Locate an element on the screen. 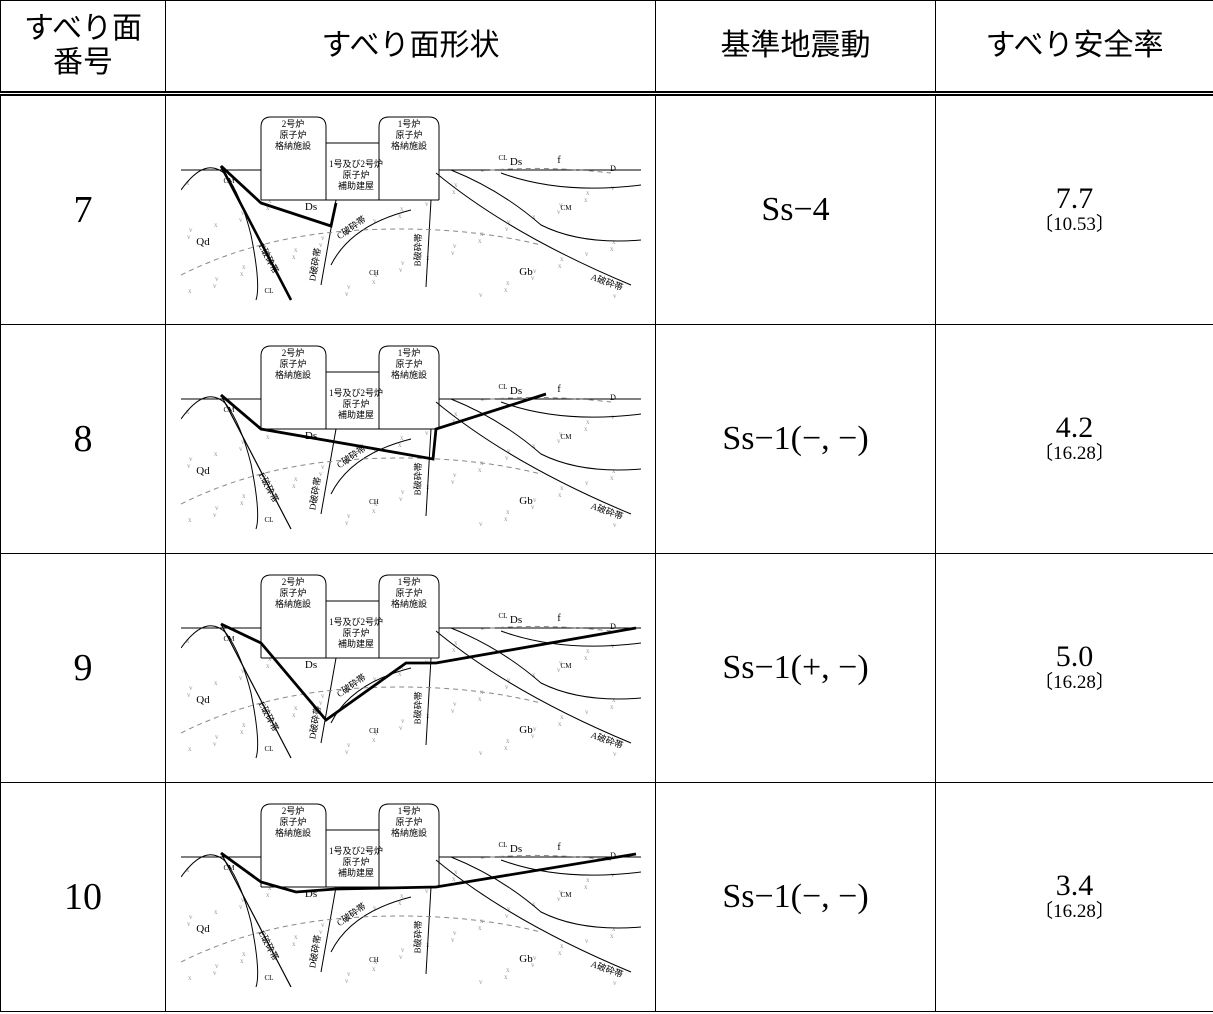 This screenshot has width=1213, height=1014. safety-factor: 5.0 is located at coordinates (1074, 656).